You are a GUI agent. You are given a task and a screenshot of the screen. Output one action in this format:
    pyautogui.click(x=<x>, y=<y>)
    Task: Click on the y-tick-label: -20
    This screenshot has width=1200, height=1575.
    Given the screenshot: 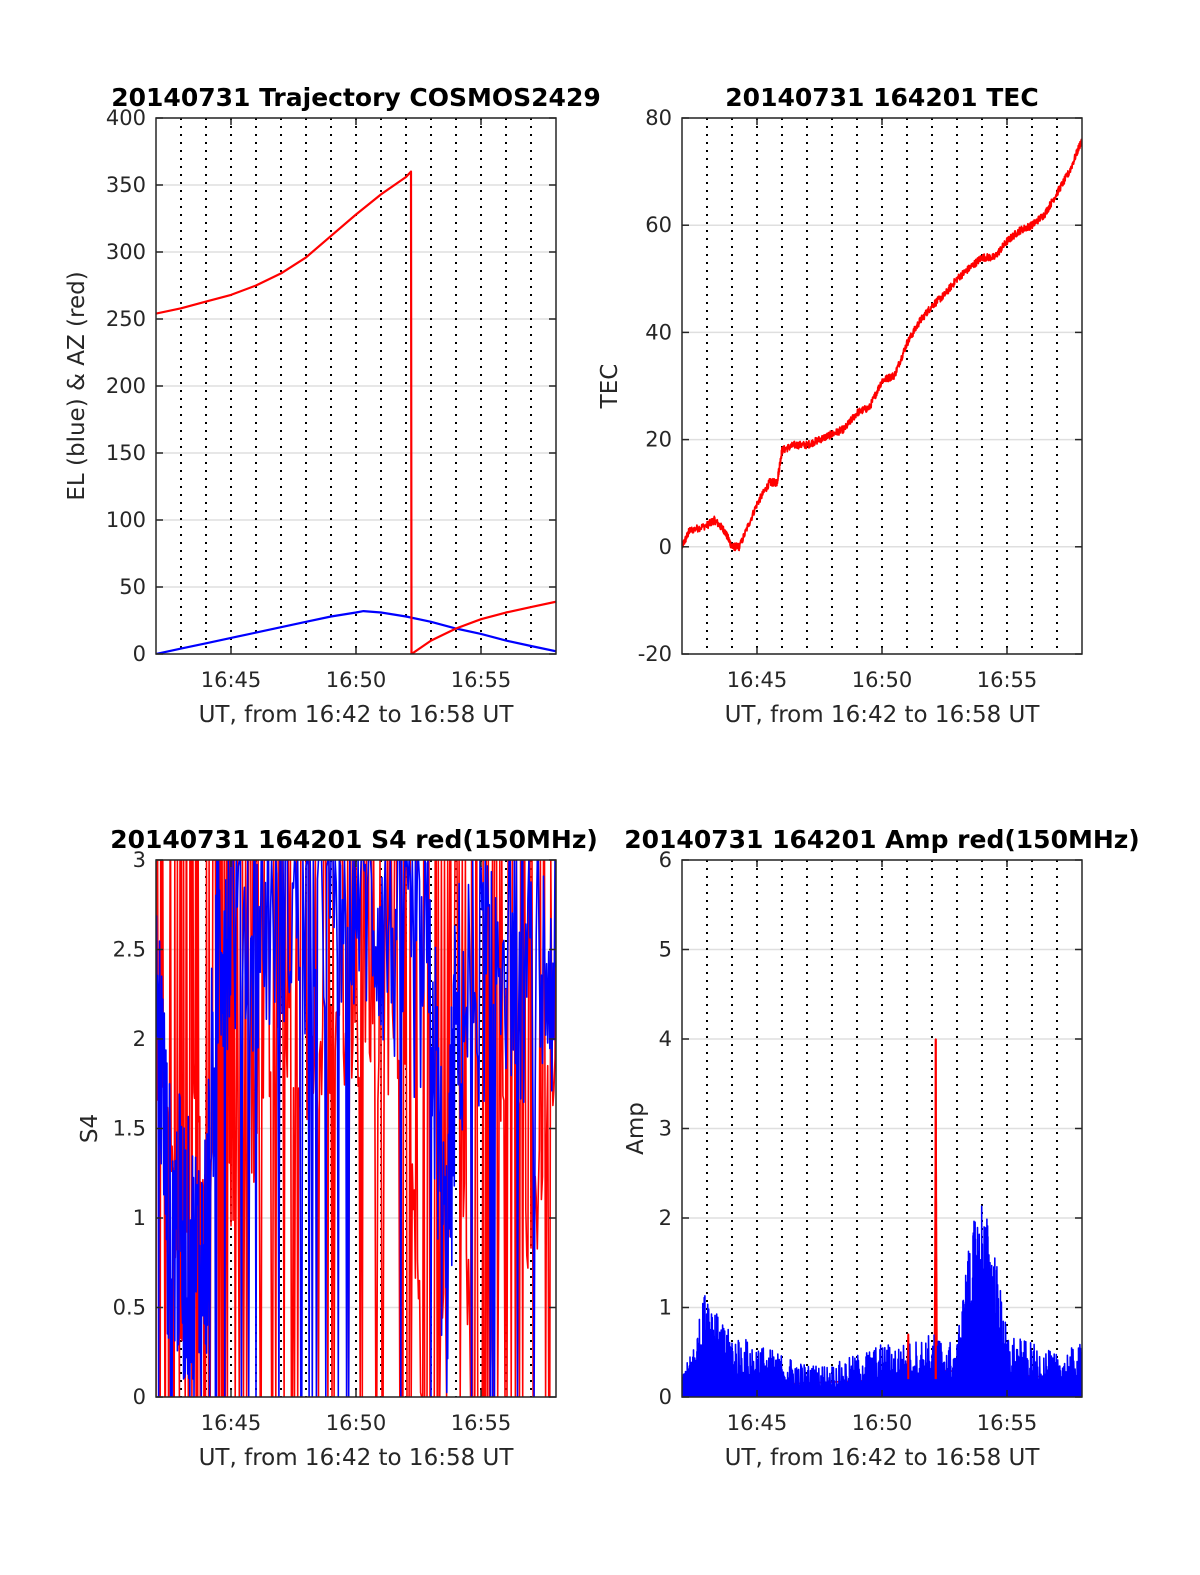 What is the action you would take?
    pyautogui.click(x=655, y=654)
    